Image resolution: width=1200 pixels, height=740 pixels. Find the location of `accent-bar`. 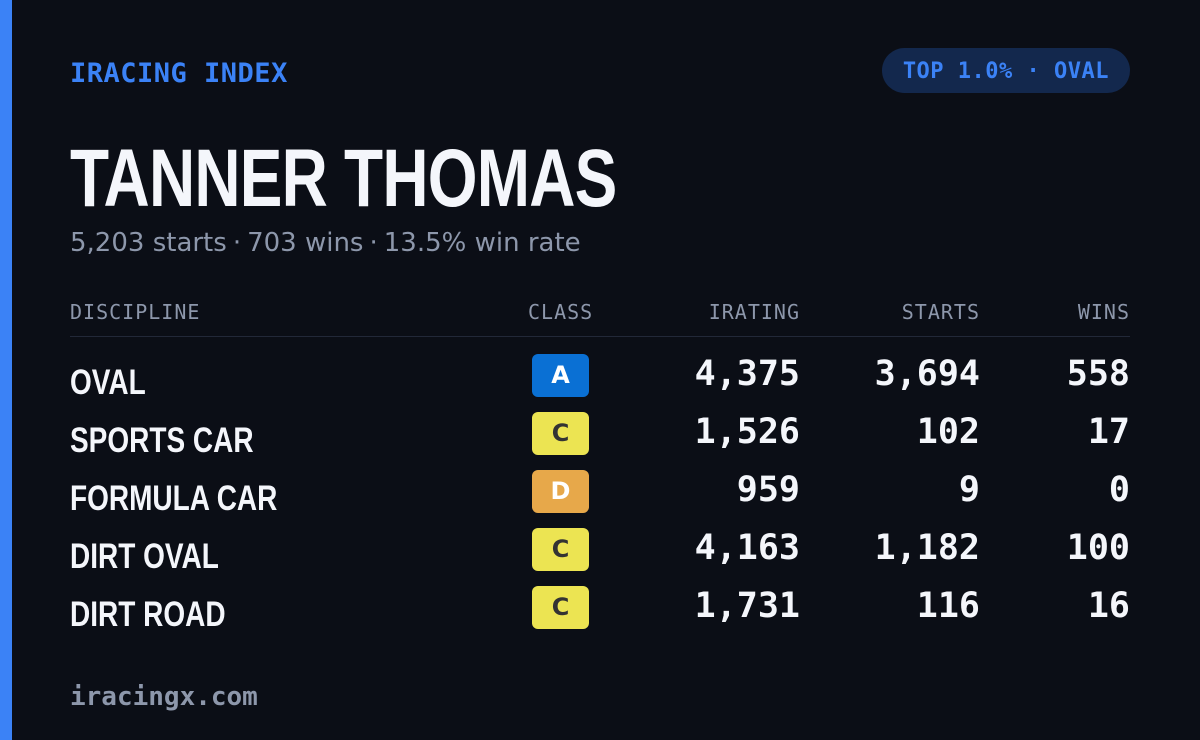

accent-bar is located at coordinates (6, 370).